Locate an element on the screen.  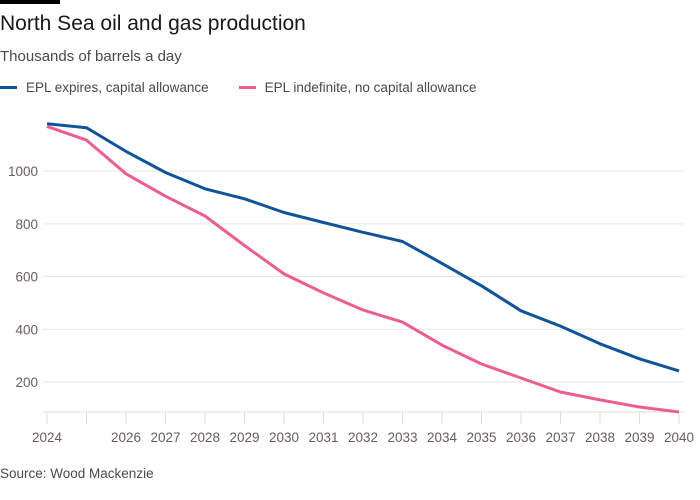
x-tick-label: 2027 is located at coordinates (165, 437).